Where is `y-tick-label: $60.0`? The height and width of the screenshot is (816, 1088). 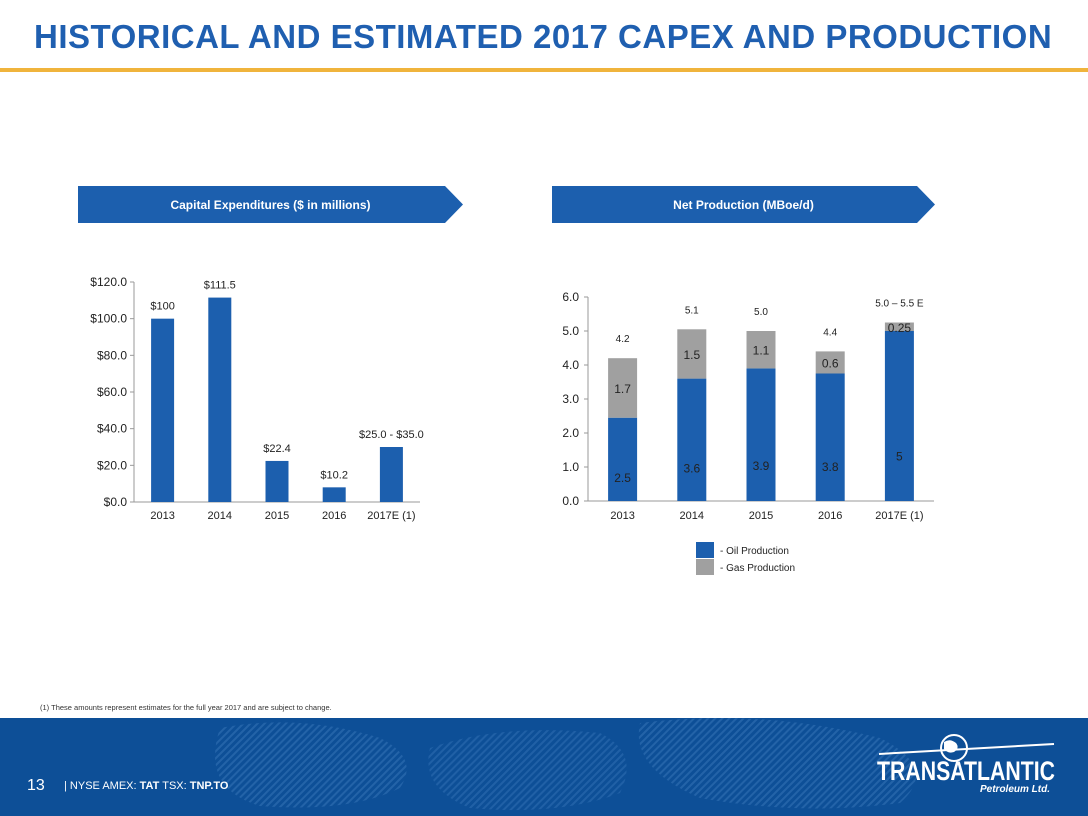
y-tick-label: $60.0 is located at coordinates (112, 392).